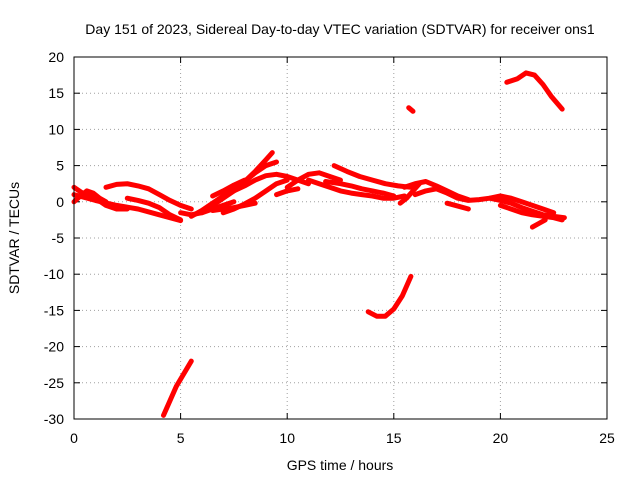 Image resolution: width=640 pixels, height=480 pixels. What do you see at coordinates (501, 438) in the screenshot?
I see `x-tick-label: 20` at bounding box center [501, 438].